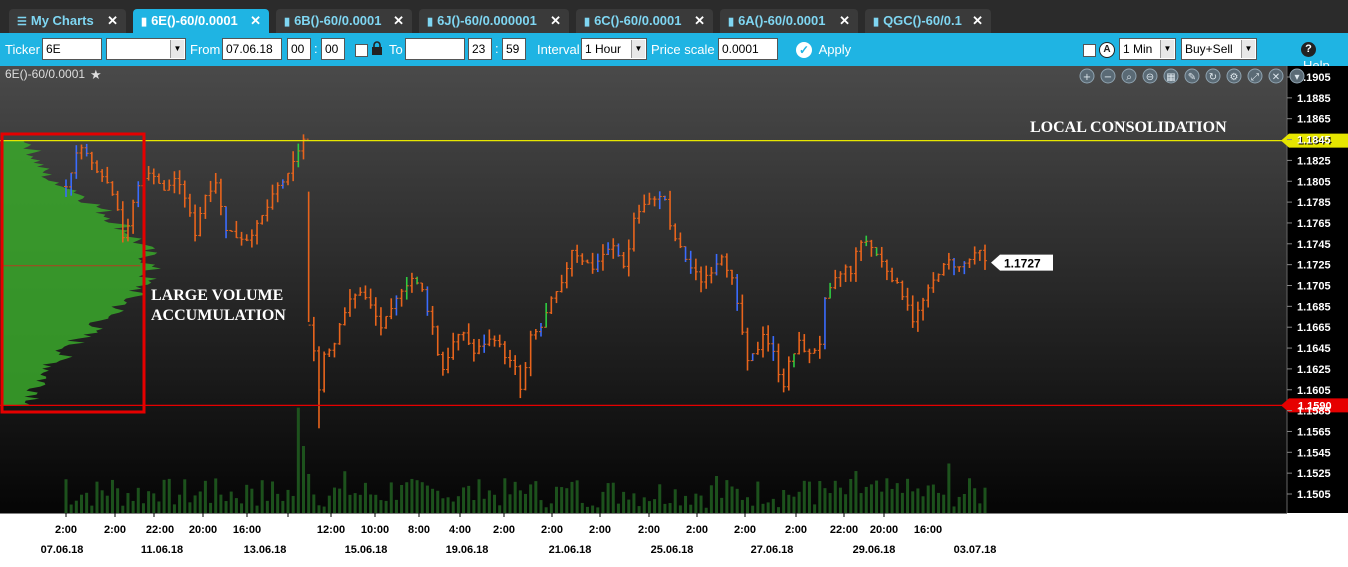  What do you see at coordinates (1213, 76) in the screenshot?
I see `refresh-icon: ↻` at bounding box center [1213, 76].